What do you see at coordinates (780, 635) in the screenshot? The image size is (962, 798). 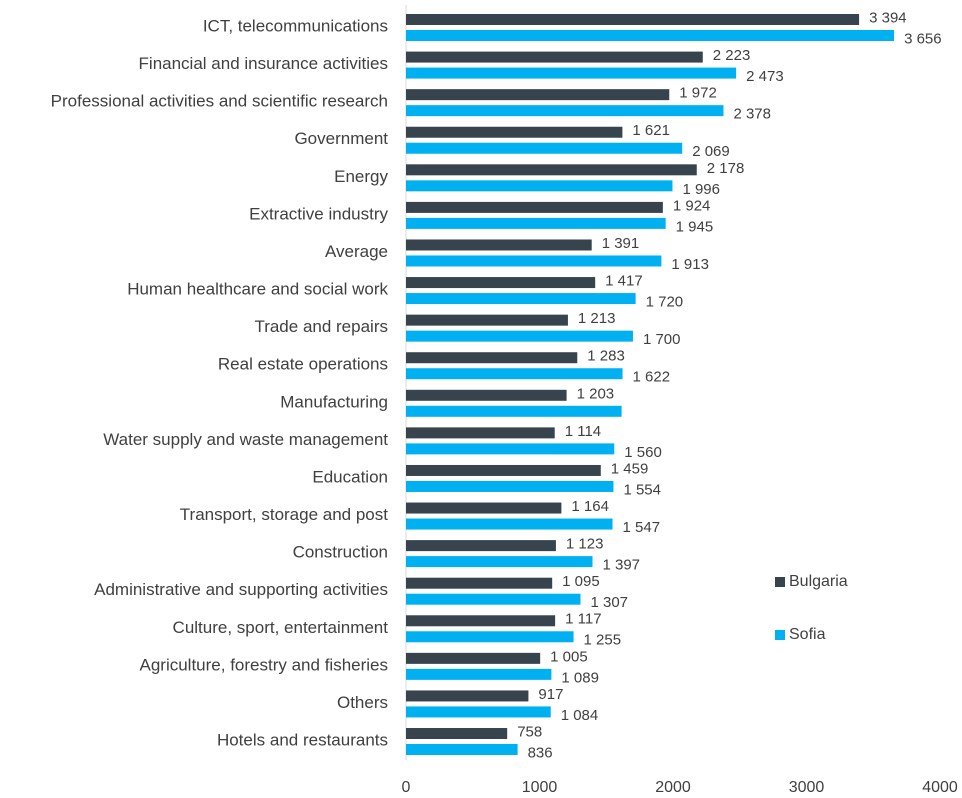 I see `legend-swatch` at bounding box center [780, 635].